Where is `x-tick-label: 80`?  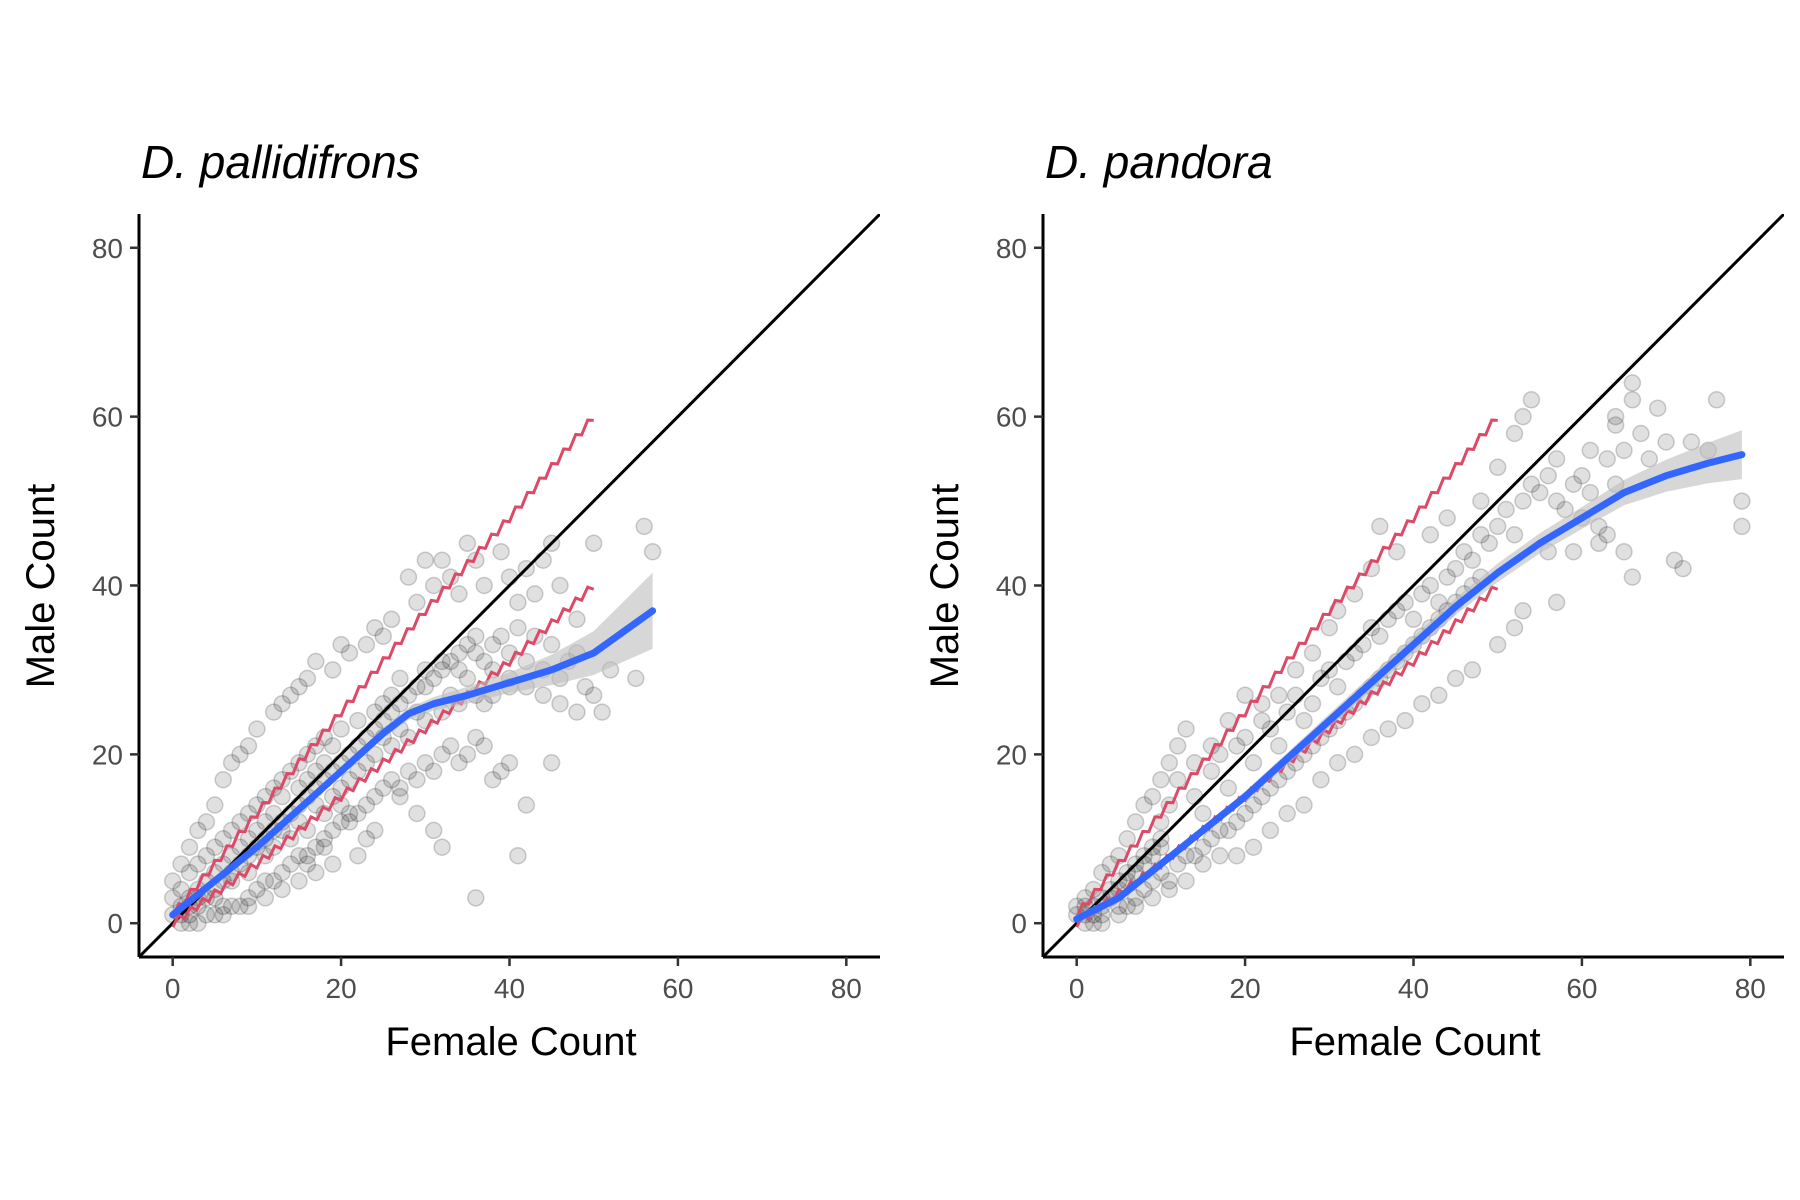
x-tick-label: 80 is located at coordinates (846, 988).